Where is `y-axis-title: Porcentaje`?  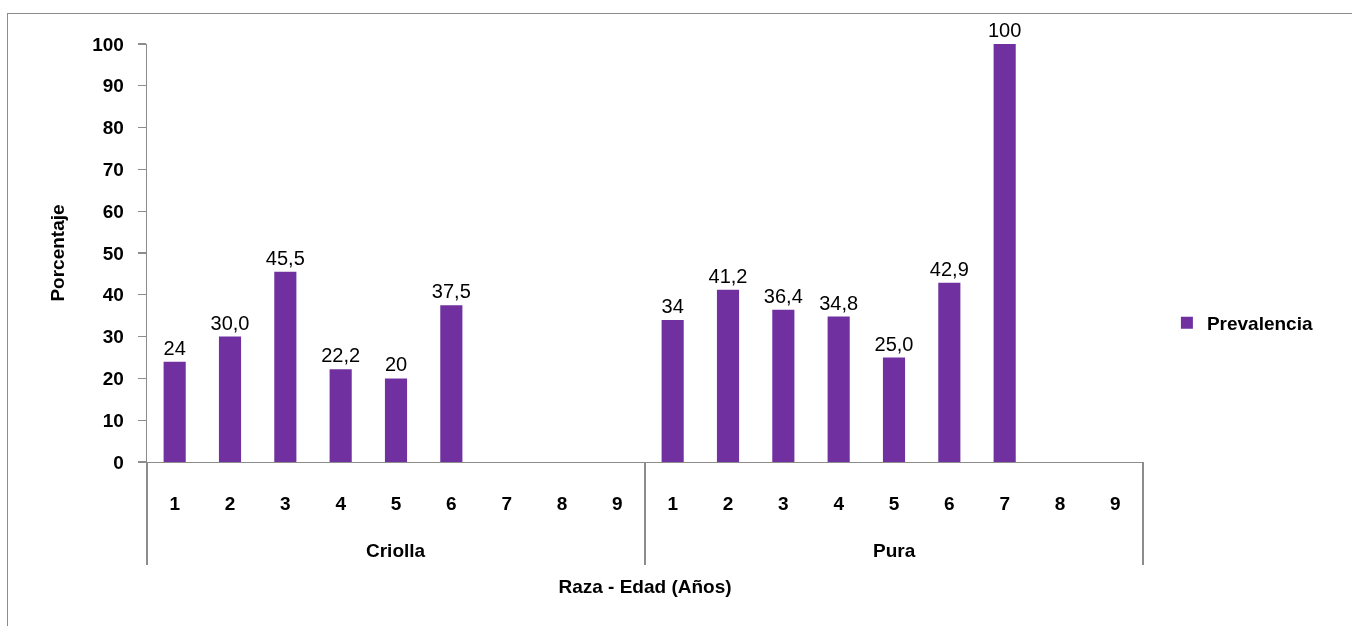
y-axis-title: Porcentaje is located at coordinates (58, 253).